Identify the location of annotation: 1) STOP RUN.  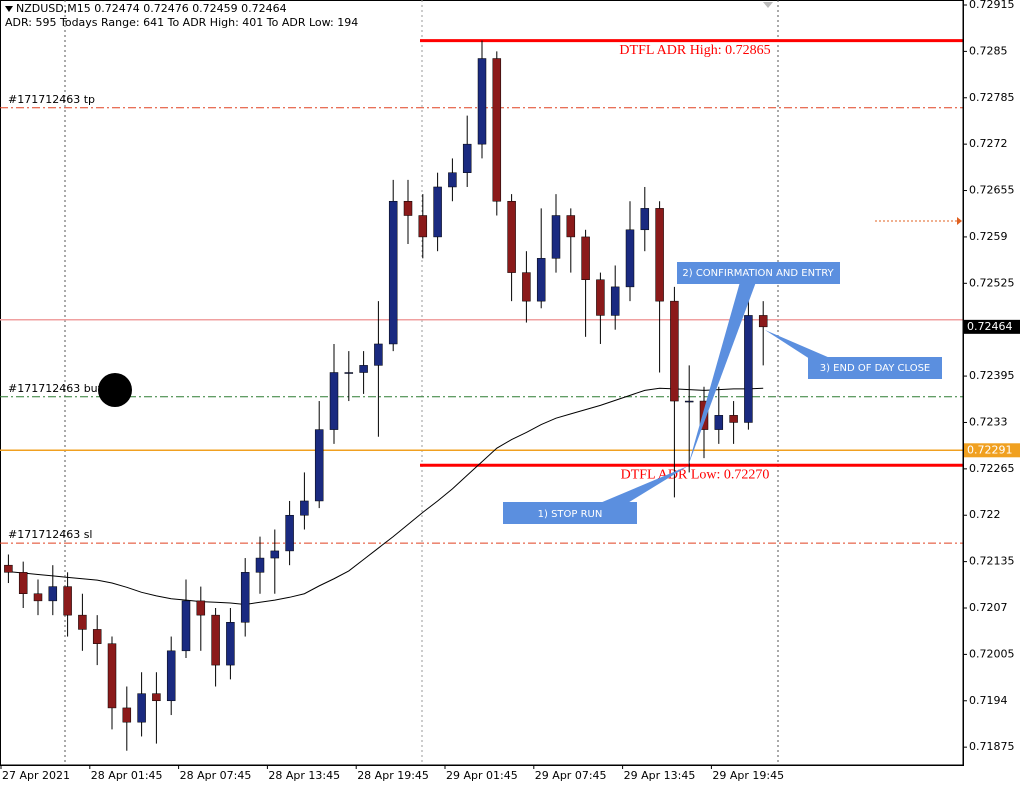
(570, 514).